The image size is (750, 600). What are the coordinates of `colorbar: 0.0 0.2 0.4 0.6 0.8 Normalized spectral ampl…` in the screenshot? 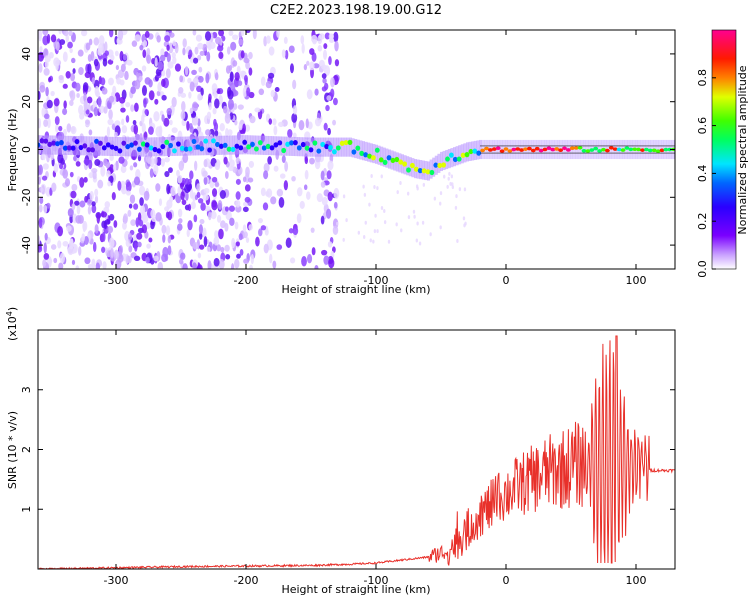 It's located at (722, 153).